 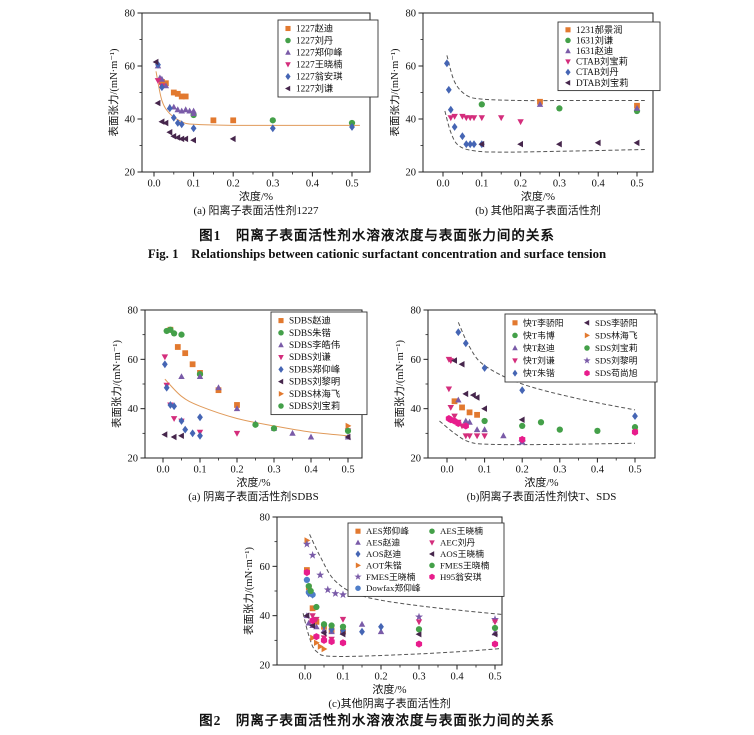 I want to click on curves, so click(x=537, y=384).